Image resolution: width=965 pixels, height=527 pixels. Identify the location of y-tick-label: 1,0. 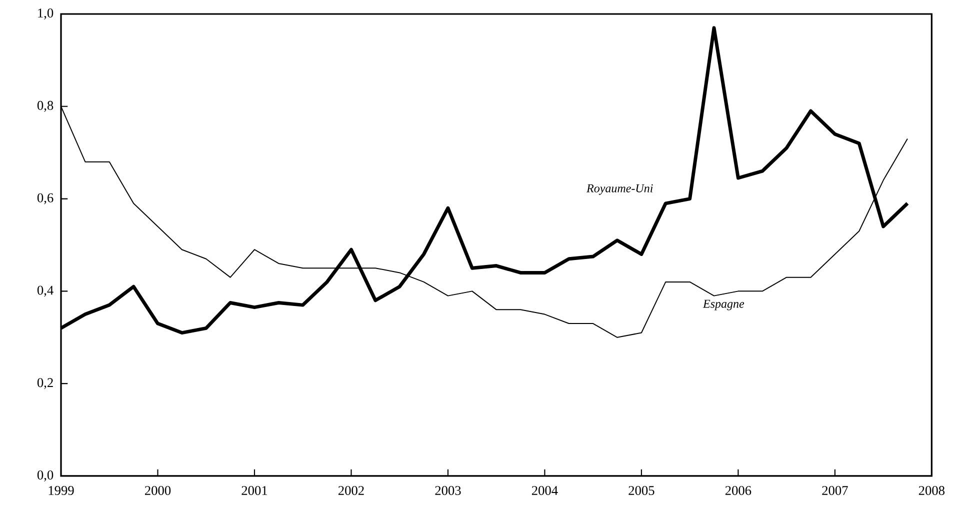
(46, 14).